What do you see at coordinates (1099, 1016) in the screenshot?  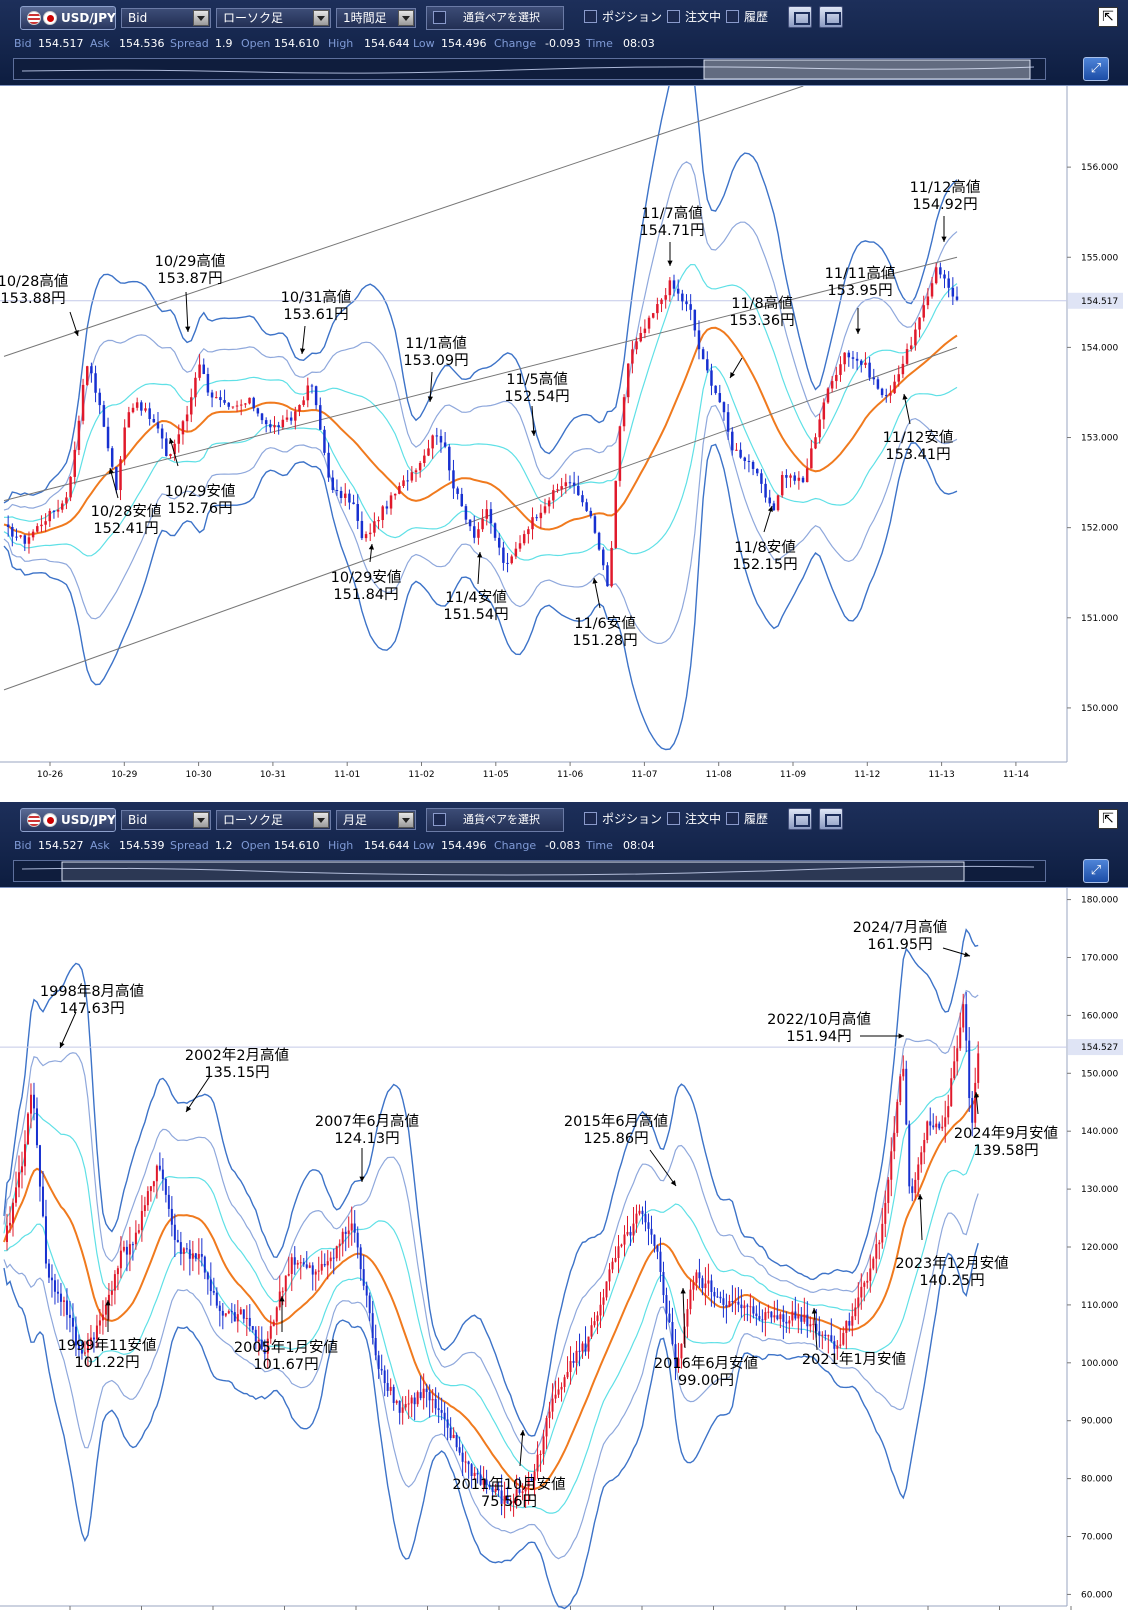 I see `y-tick-label: 160.000` at bounding box center [1099, 1016].